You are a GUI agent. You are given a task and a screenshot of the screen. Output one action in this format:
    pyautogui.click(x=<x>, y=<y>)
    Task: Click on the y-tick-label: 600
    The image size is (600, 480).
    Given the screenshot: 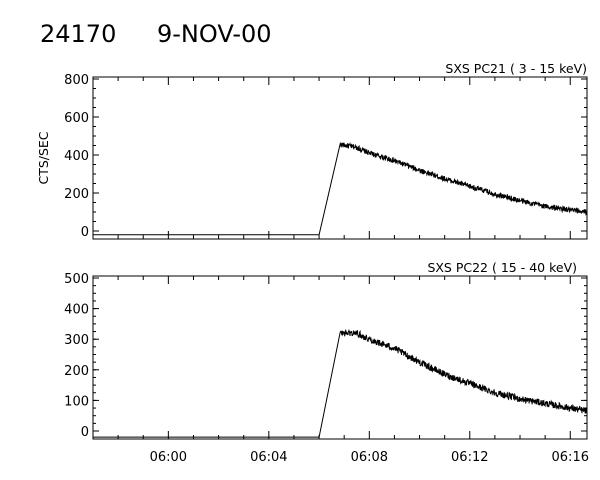 What is the action you would take?
    pyautogui.click(x=76, y=118)
    